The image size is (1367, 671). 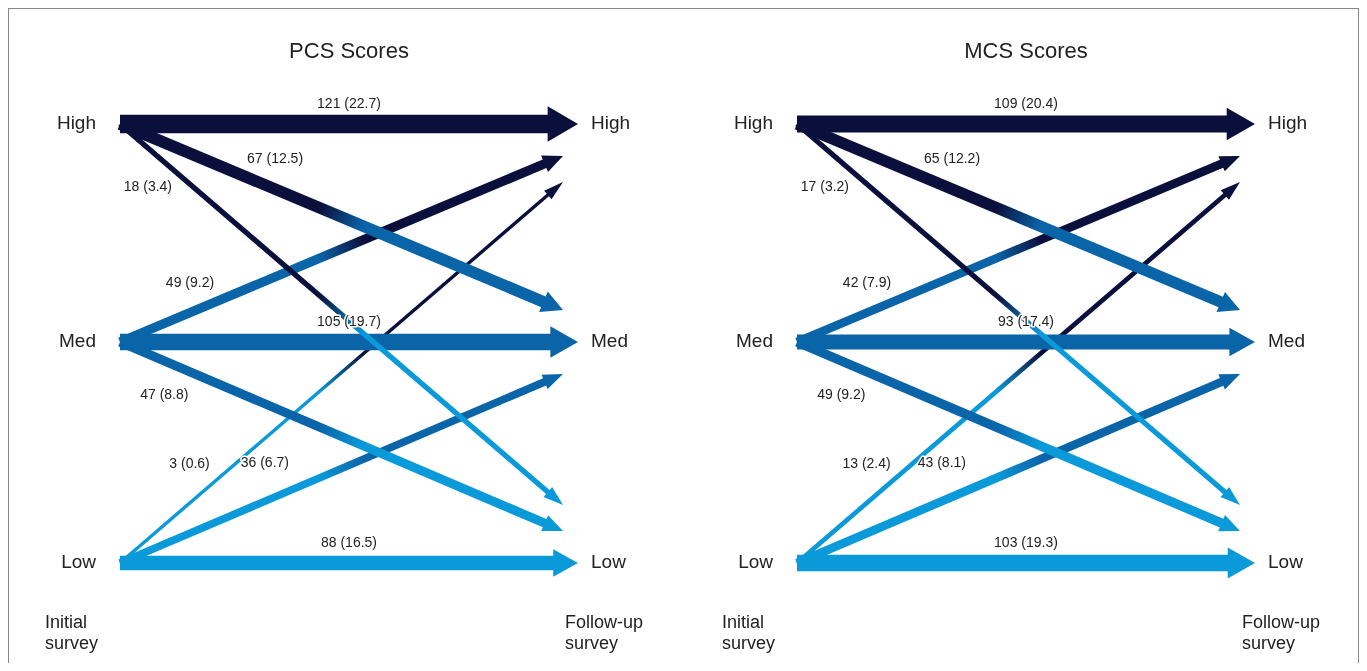 What do you see at coordinates (275, 157) in the screenshot?
I see `data-label: 67 (12.5)` at bounding box center [275, 157].